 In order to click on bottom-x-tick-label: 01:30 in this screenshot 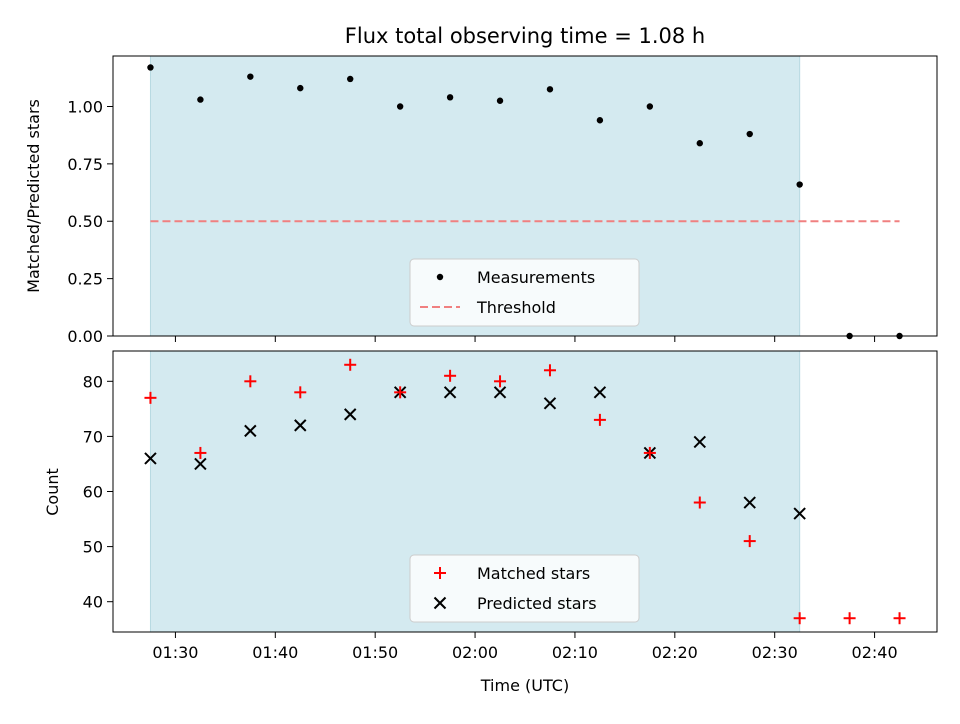, I will do `click(175, 652)`.